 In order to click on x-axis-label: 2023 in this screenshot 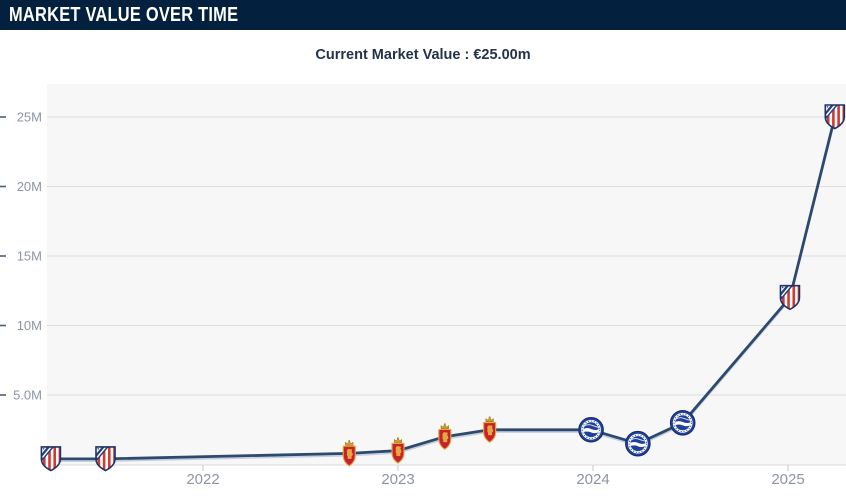, I will do `click(397, 479)`.